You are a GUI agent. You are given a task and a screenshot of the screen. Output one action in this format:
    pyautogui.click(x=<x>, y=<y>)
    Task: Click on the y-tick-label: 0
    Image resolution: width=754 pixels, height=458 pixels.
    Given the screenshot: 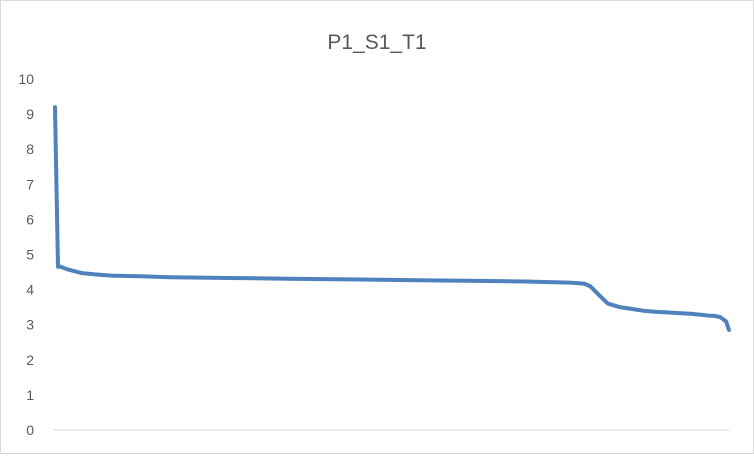 What is the action you would take?
    pyautogui.click(x=30, y=430)
    